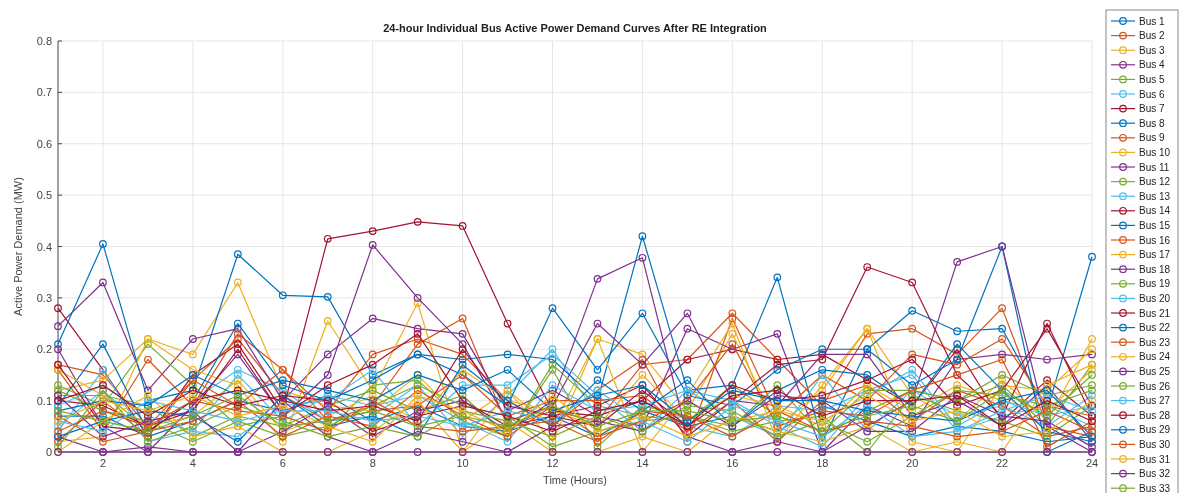  I want to click on y-tick-label: 0.2, so click(44, 349).